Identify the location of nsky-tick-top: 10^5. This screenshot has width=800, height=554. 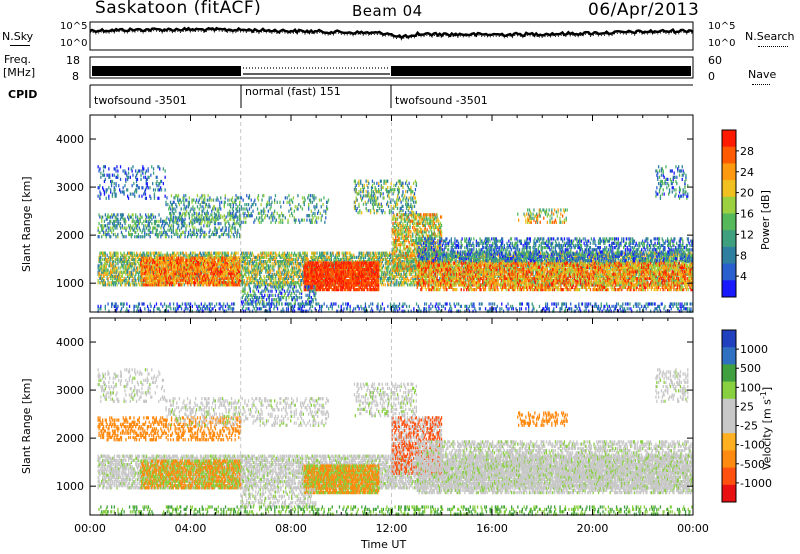
(73, 26).